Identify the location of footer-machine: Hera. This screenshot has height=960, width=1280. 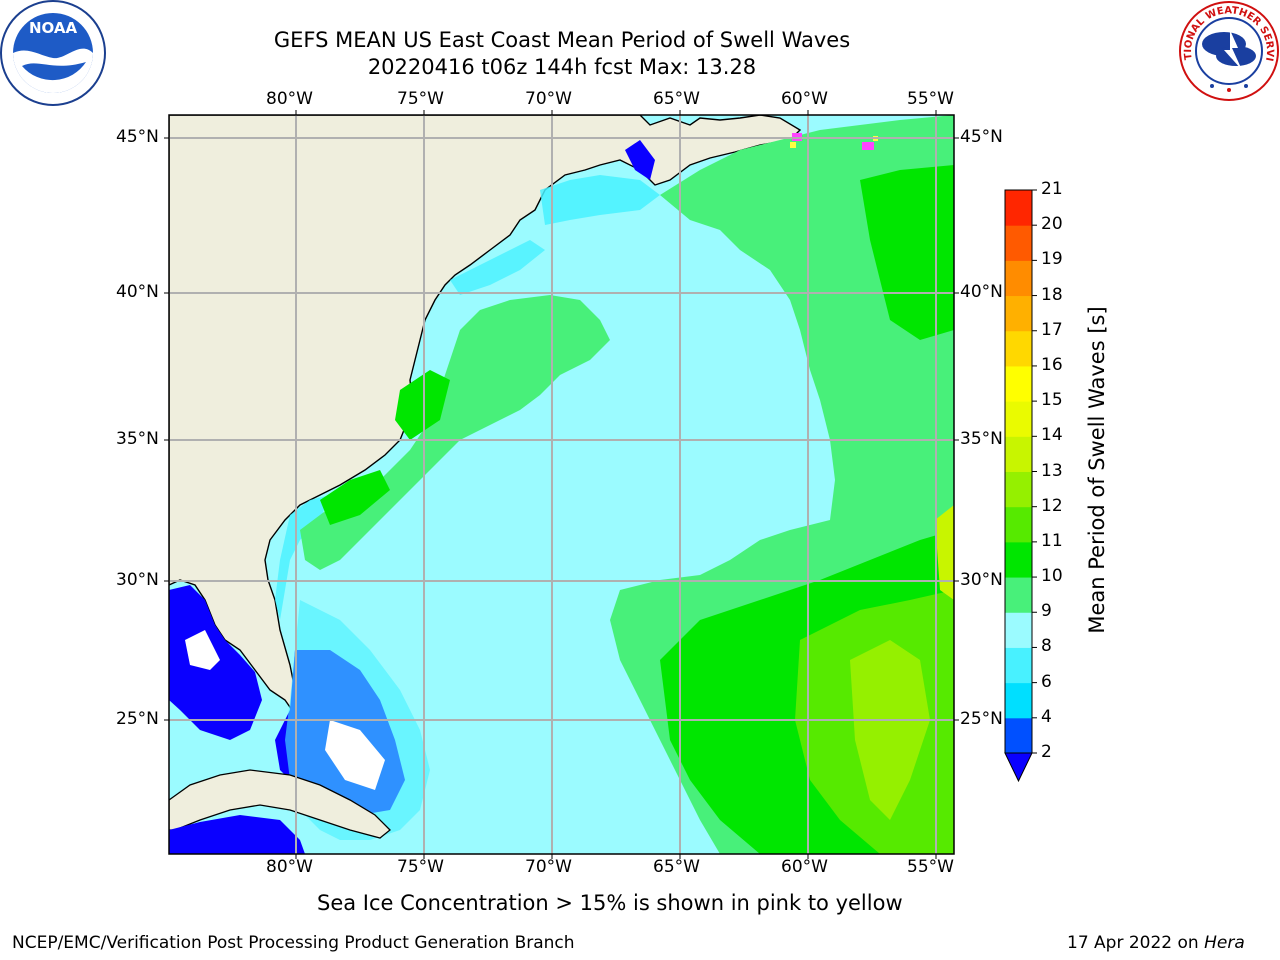
(1224, 943).